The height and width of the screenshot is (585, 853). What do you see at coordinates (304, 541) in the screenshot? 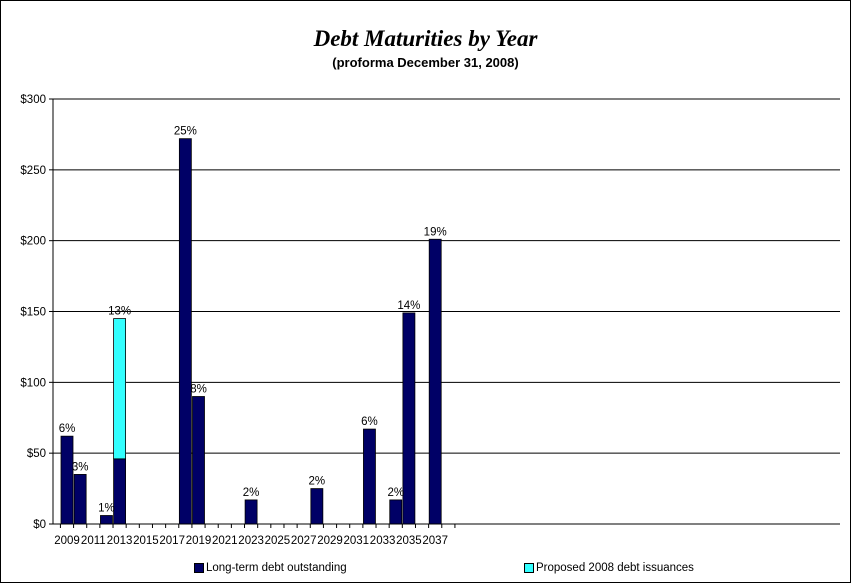
I see `x-tick-label: 2027` at bounding box center [304, 541].